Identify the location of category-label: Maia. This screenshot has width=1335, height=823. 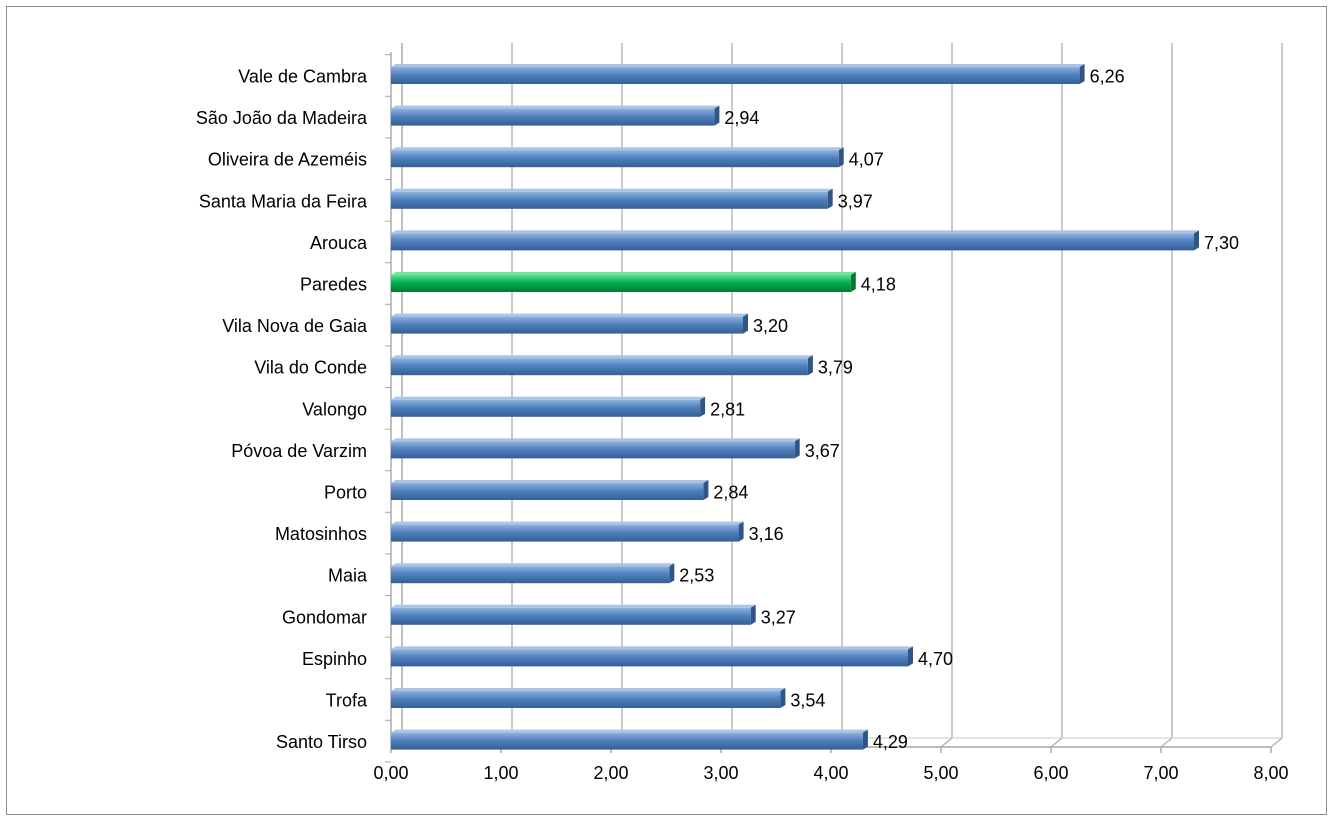
(348, 576).